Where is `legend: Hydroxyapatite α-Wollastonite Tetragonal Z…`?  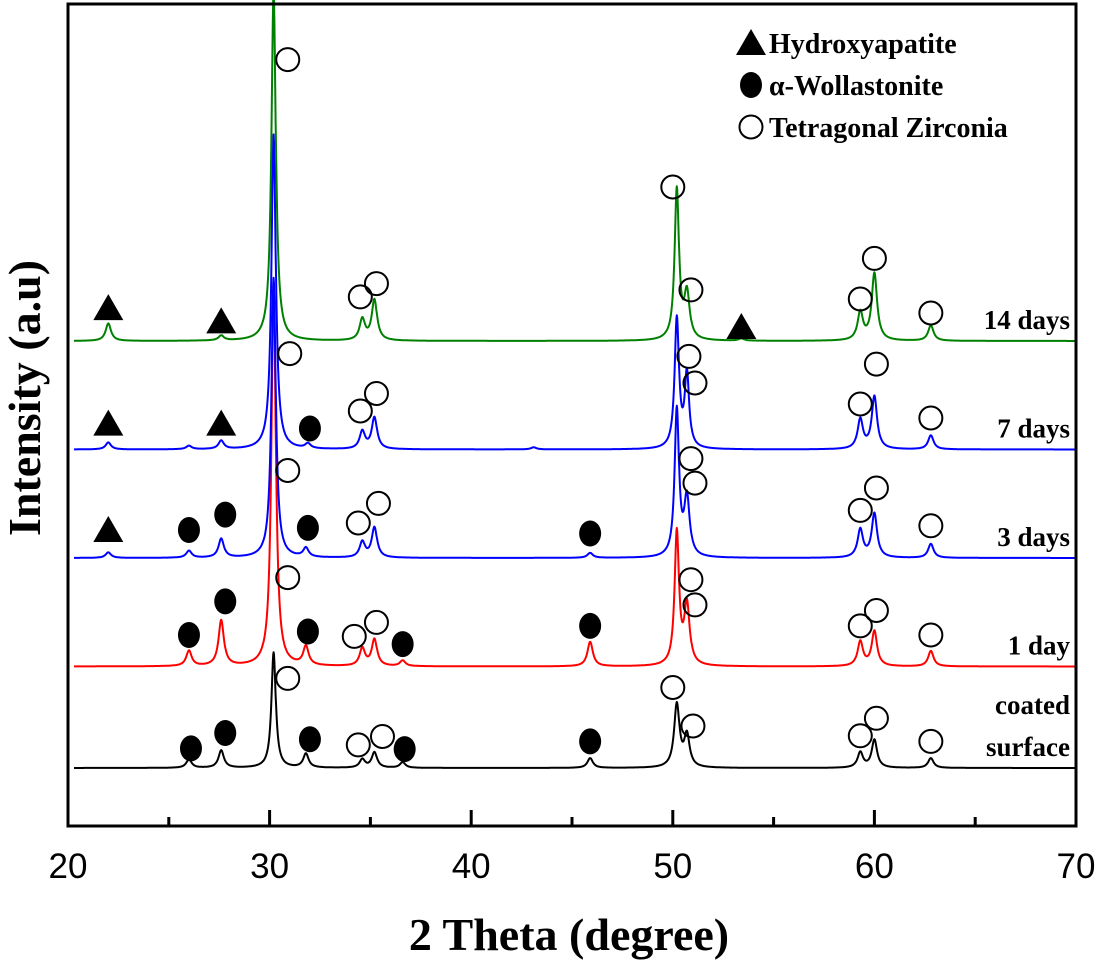 legend: Hydroxyapatite α-Wollastonite Tetragonal Z… is located at coordinates (872, 86).